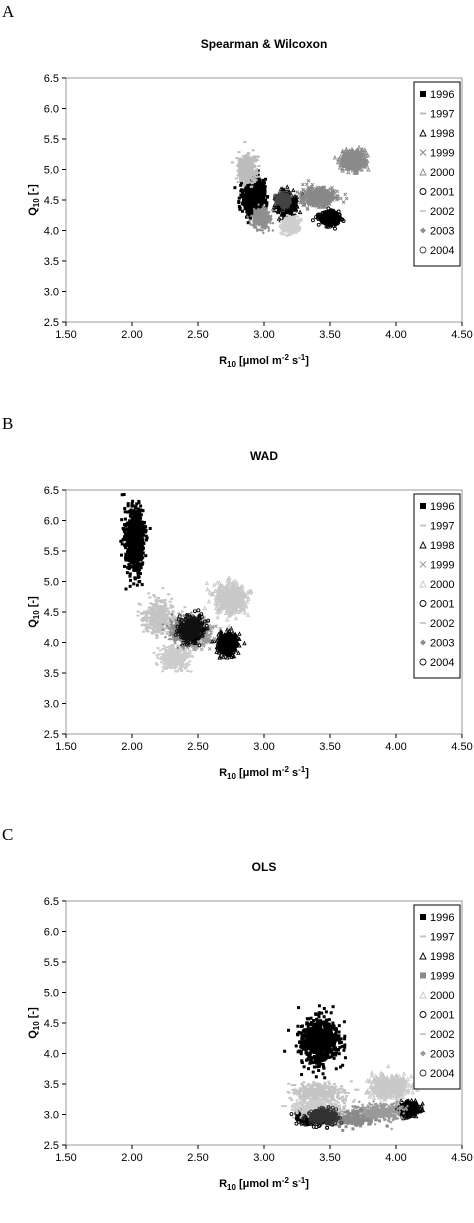 The width and height of the screenshot is (474, 1223). I want to click on legend-entry: 1997, so click(442, 115).